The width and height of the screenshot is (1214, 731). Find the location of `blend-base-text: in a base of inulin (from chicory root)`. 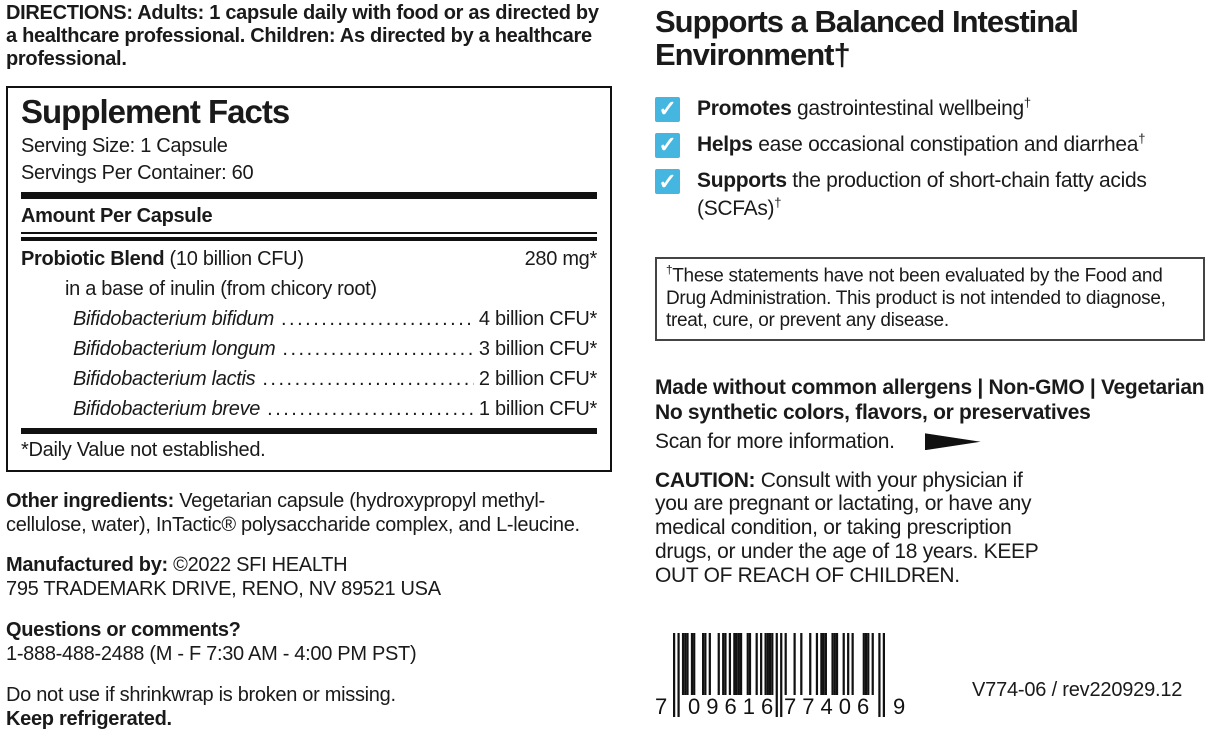

blend-base-text: in a base of inulin (from chicory root) is located at coordinates (221, 289).